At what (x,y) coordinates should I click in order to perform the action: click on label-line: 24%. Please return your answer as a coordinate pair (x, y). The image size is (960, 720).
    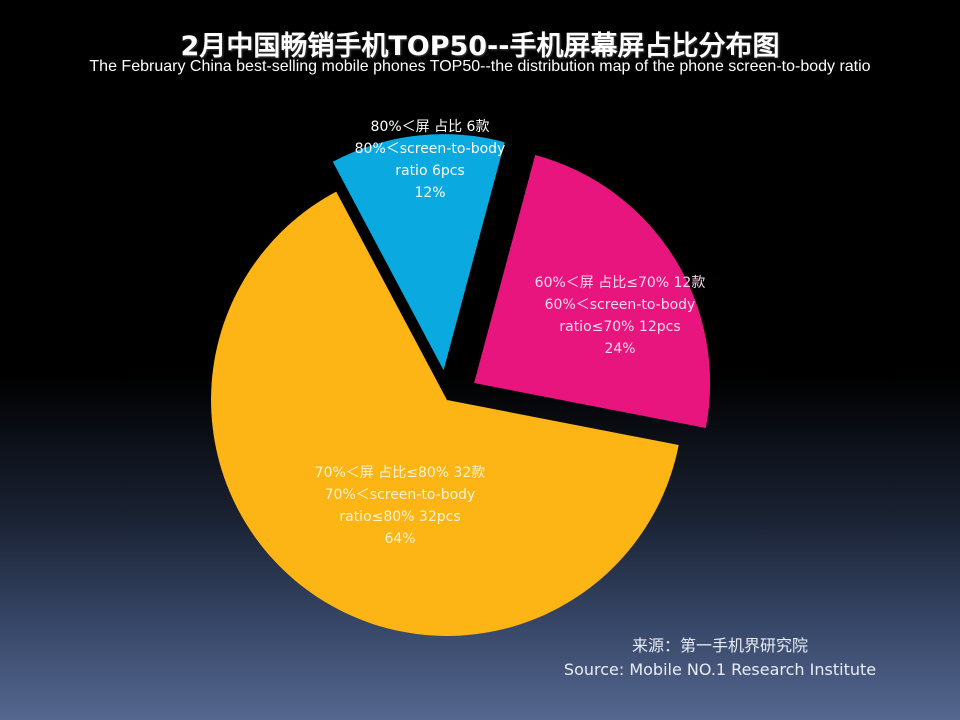
    Looking at the image, I should click on (620, 349).